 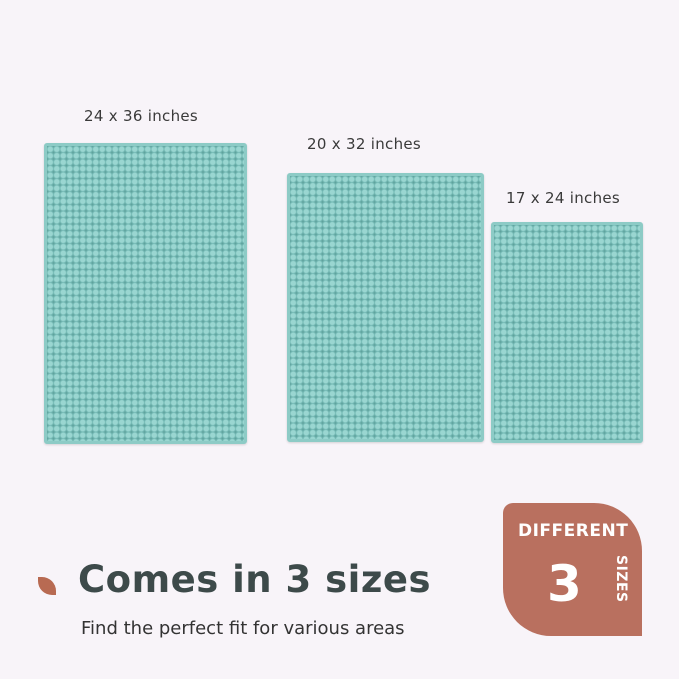 What do you see at coordinates (563, 198) in the screenshot?
I see `size-label-small: 17 x 24 inches` at bounding box center [563, 198].